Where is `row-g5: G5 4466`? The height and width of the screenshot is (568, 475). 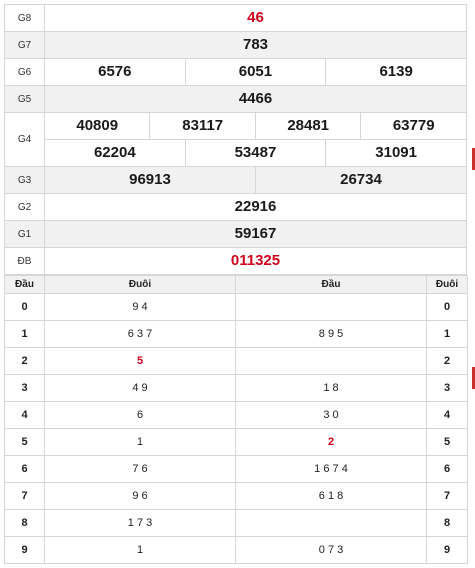 row-g5: G5 4466 is located at coordinates (235, 99).